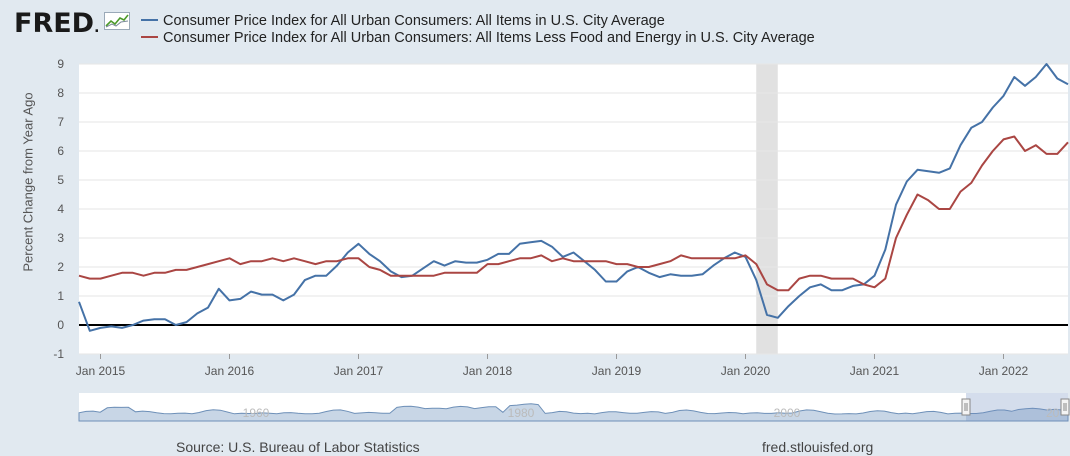  What do you see at coordinates (488, 371) in the screenshot?
I see `x-tick-label: Jan 2018` at bounding box center [488, 371].